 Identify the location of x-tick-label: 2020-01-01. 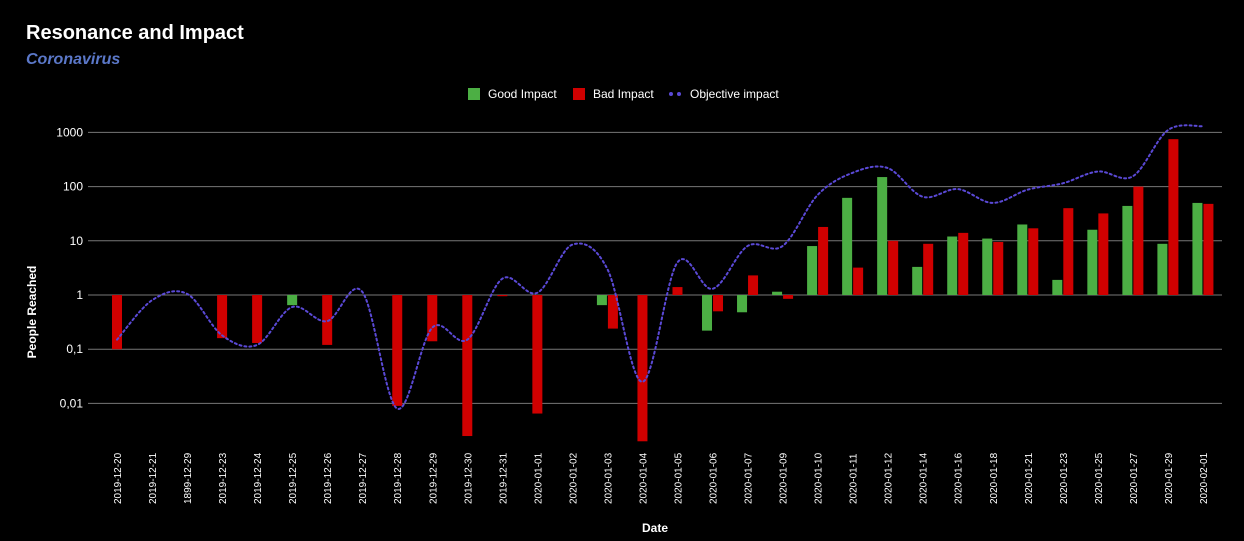
(538, 478).